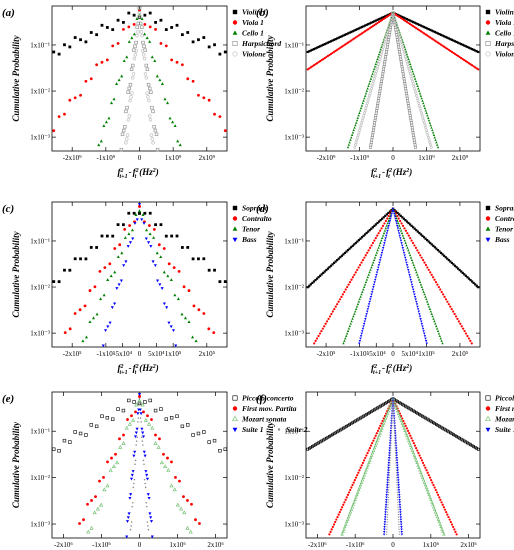  I want to click on legend-entry: Cello 1, so click(504, 33).